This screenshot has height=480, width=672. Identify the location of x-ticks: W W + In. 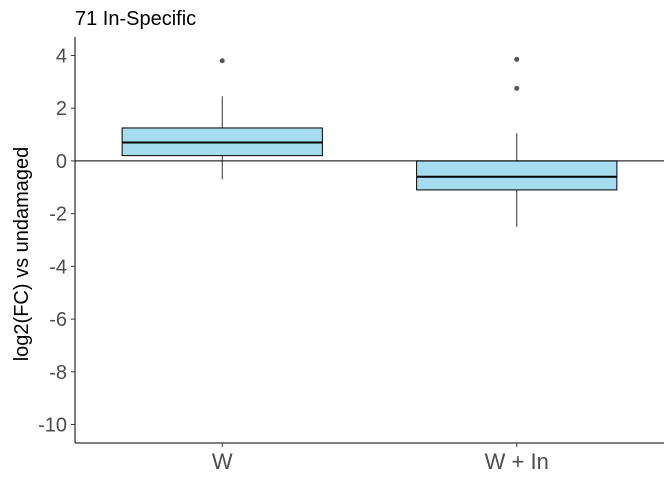
(380, 458).